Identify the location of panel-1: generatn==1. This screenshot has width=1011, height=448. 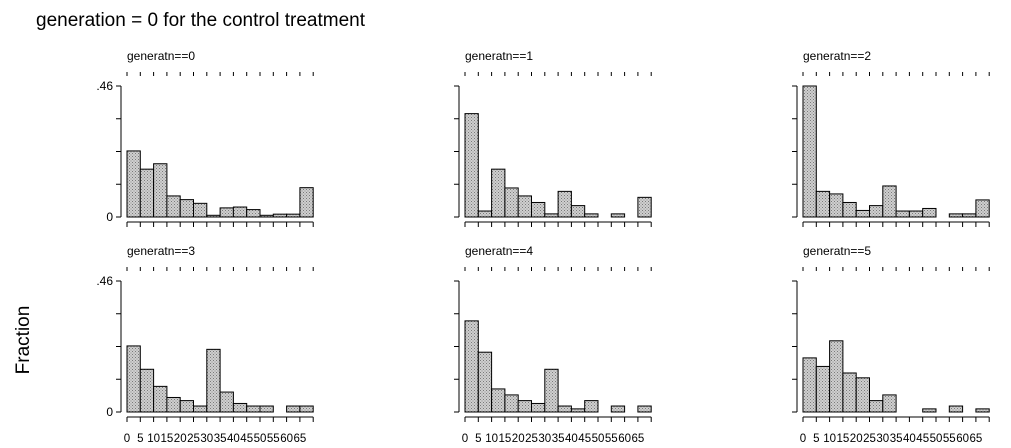
(553, 138).